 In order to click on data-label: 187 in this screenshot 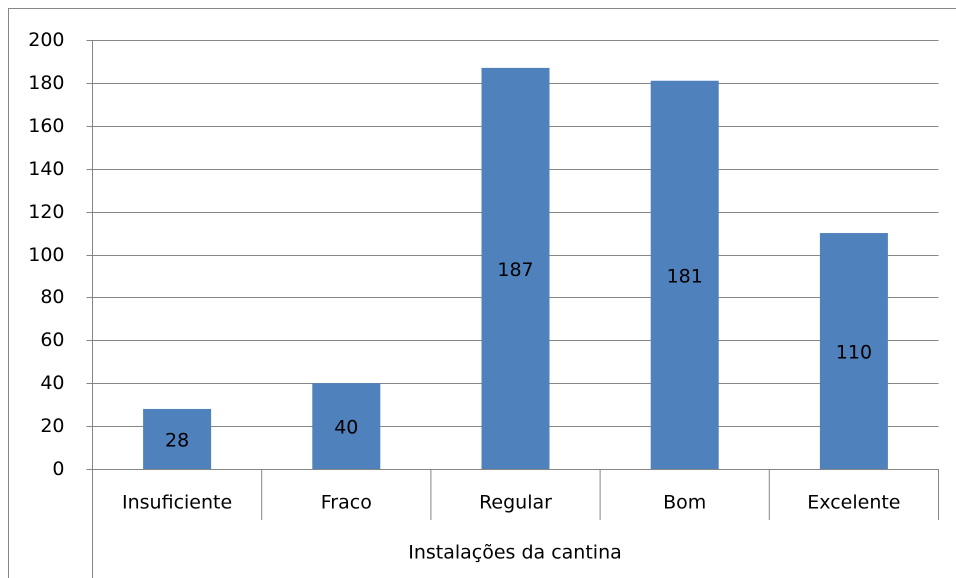, I will do `click(515, 270)`.